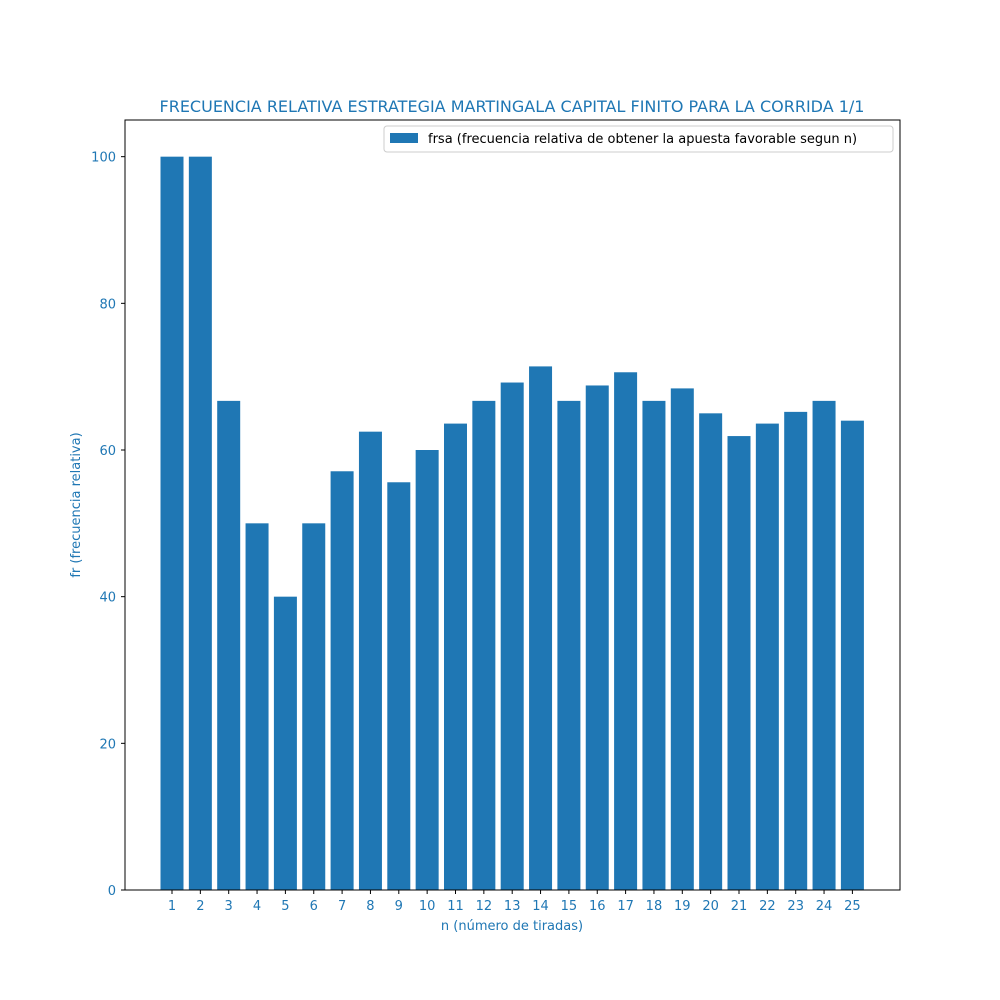 This screenshot has height=1000, width=1000. What do you see at coordinates (370, 906) in the screenshot?
I see `x-tick-label: 8` at bounding box center [370, 906].